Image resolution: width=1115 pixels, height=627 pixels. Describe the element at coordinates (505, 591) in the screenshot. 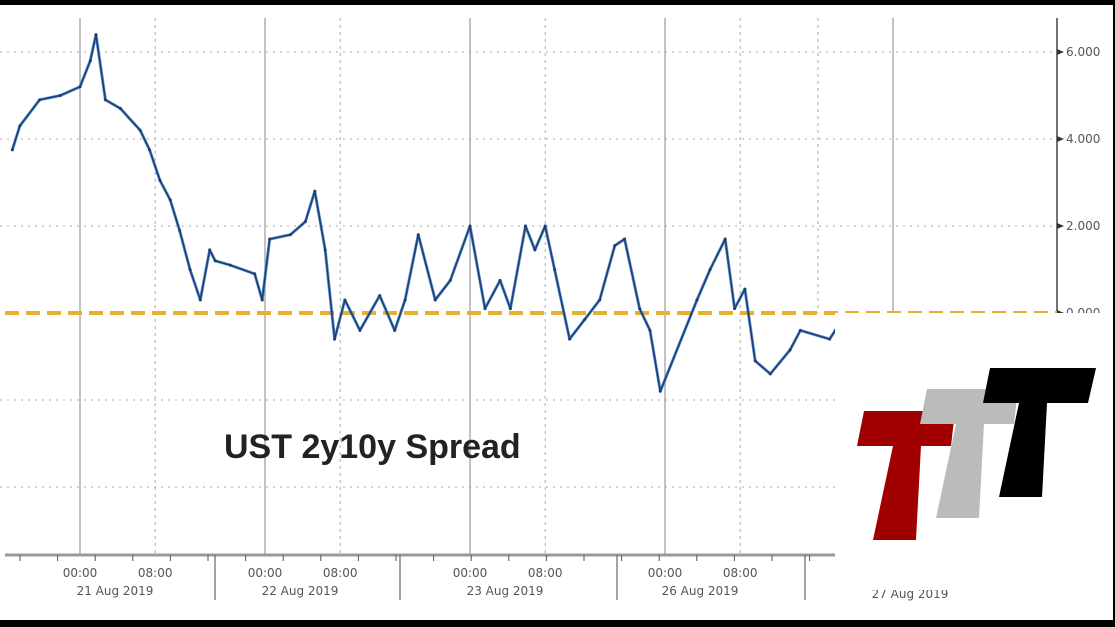

I see `x-day-label: 23 Aug 2019` at that location.